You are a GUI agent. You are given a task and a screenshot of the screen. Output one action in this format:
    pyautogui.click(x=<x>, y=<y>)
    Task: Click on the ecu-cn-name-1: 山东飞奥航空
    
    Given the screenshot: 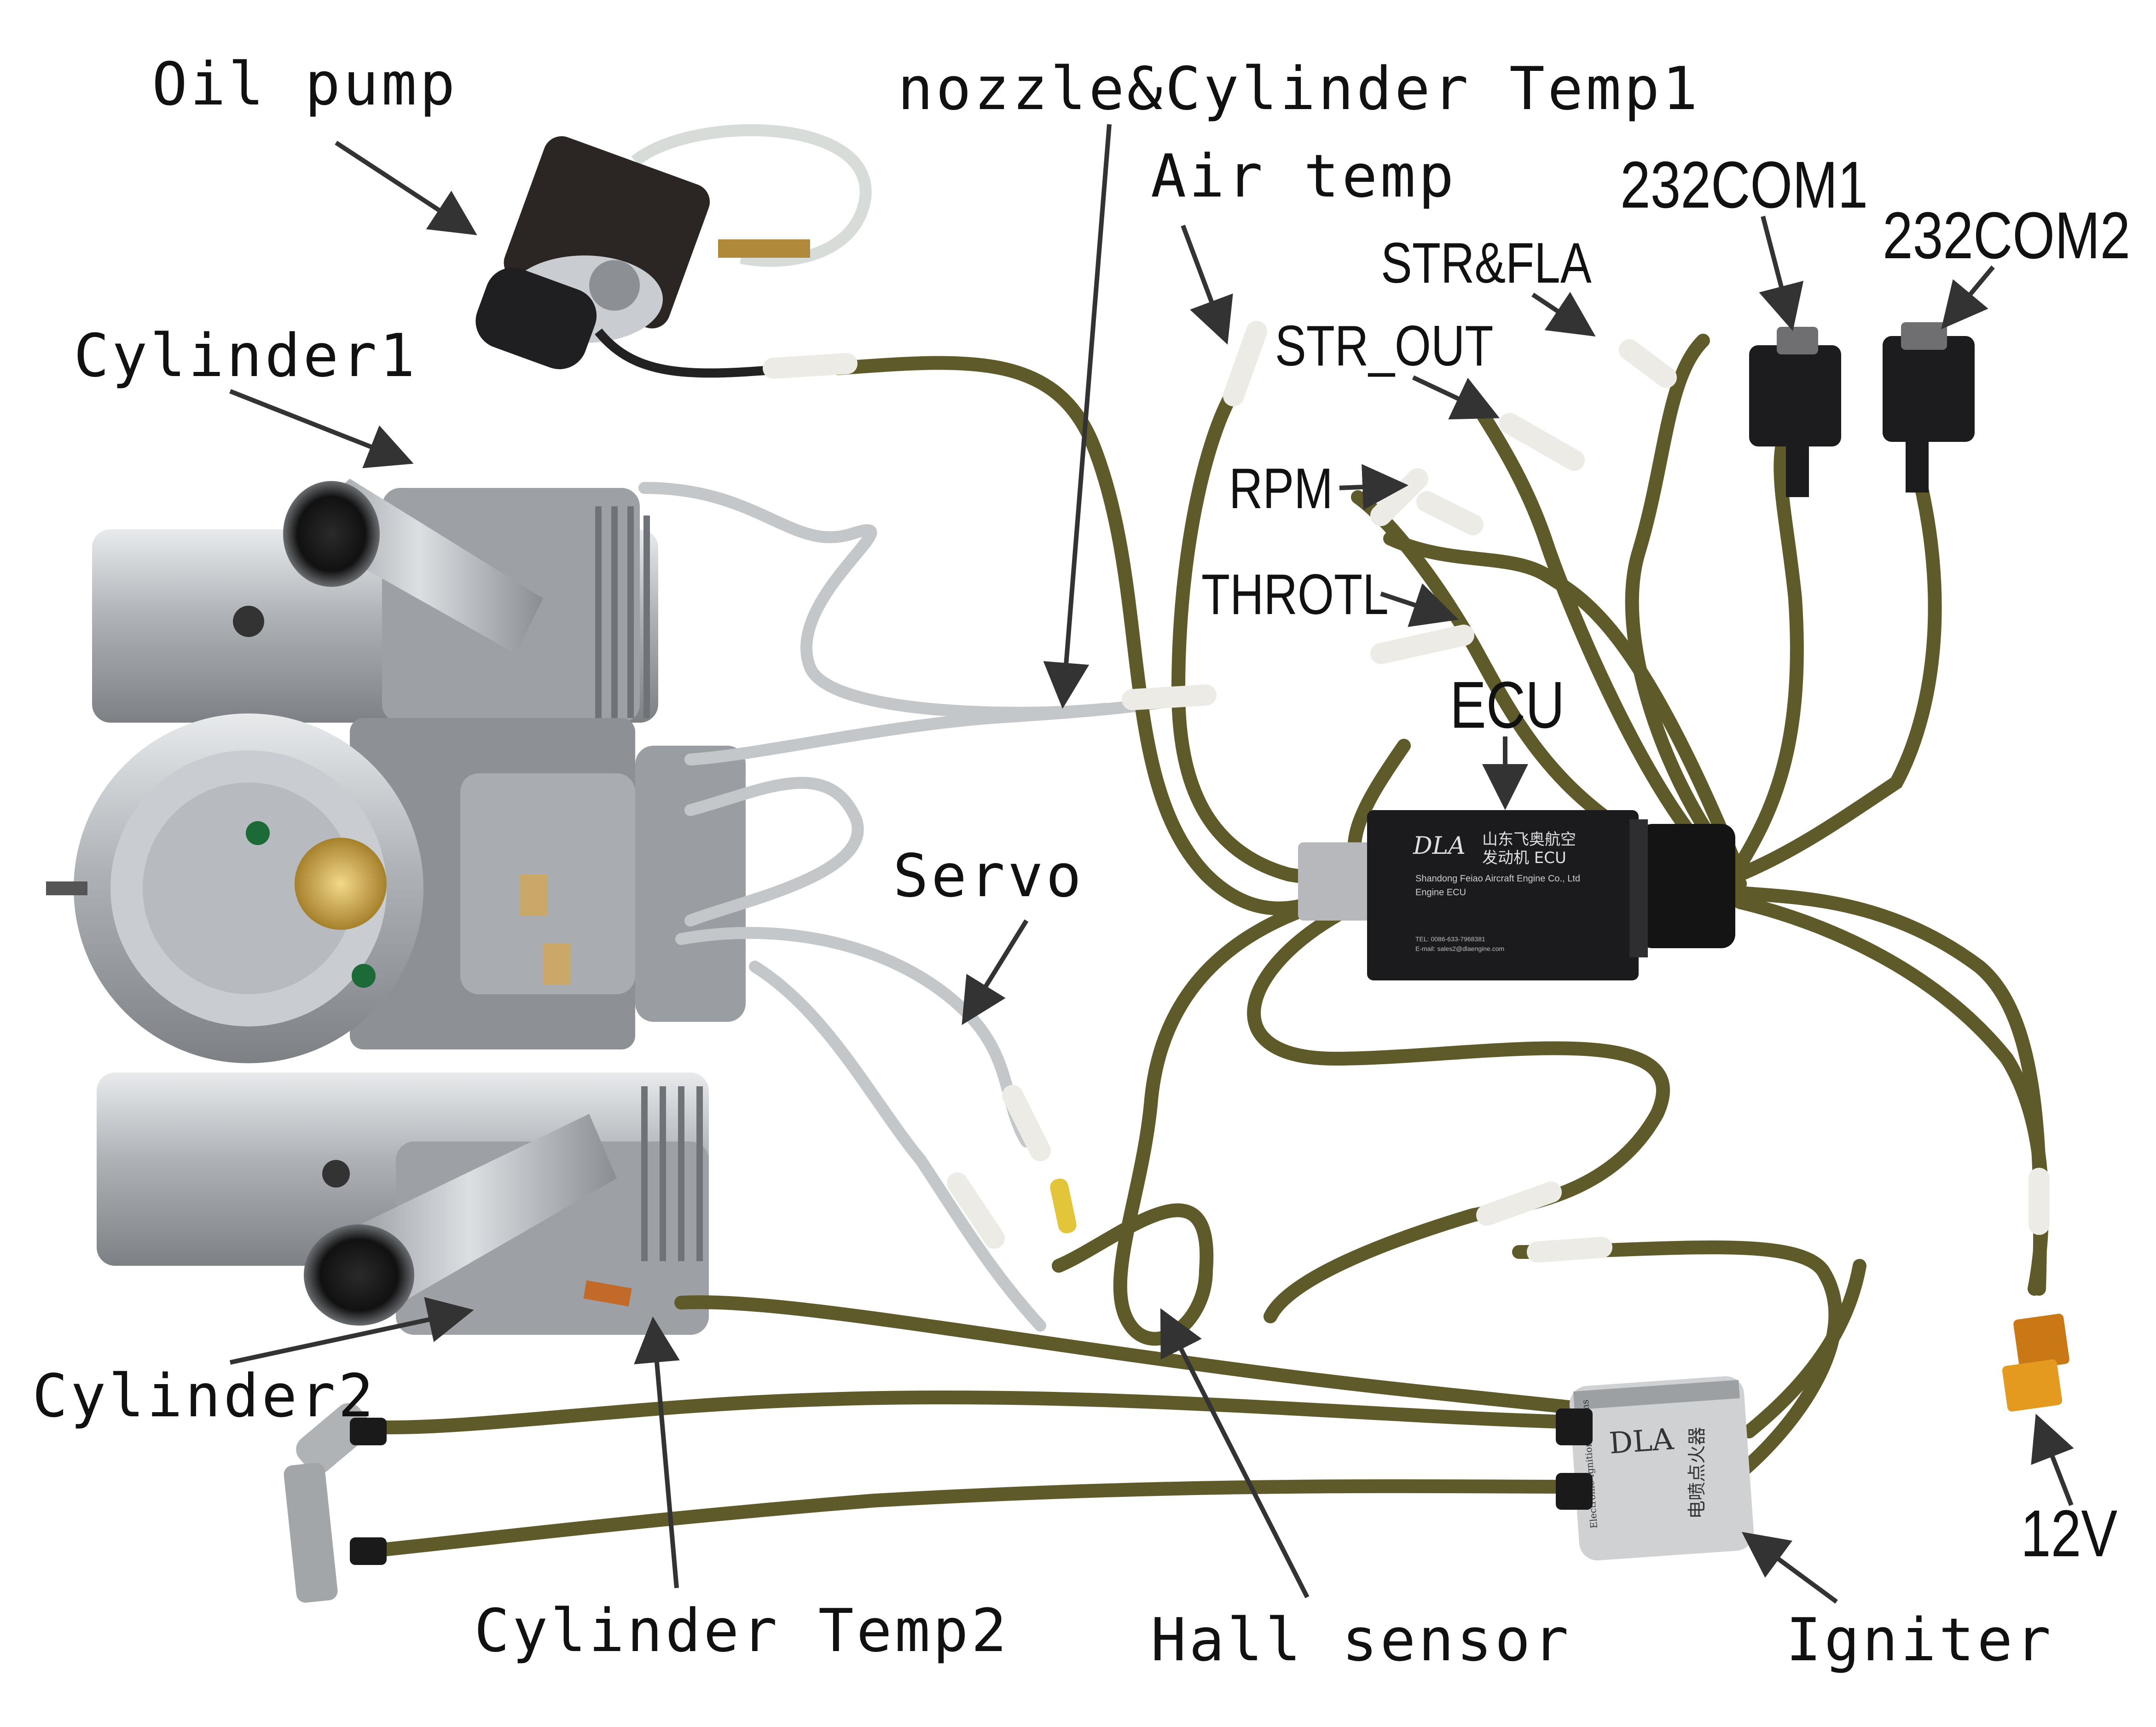 What is the action you would take?
    pyautogui.click(x=1529, y=839)
    